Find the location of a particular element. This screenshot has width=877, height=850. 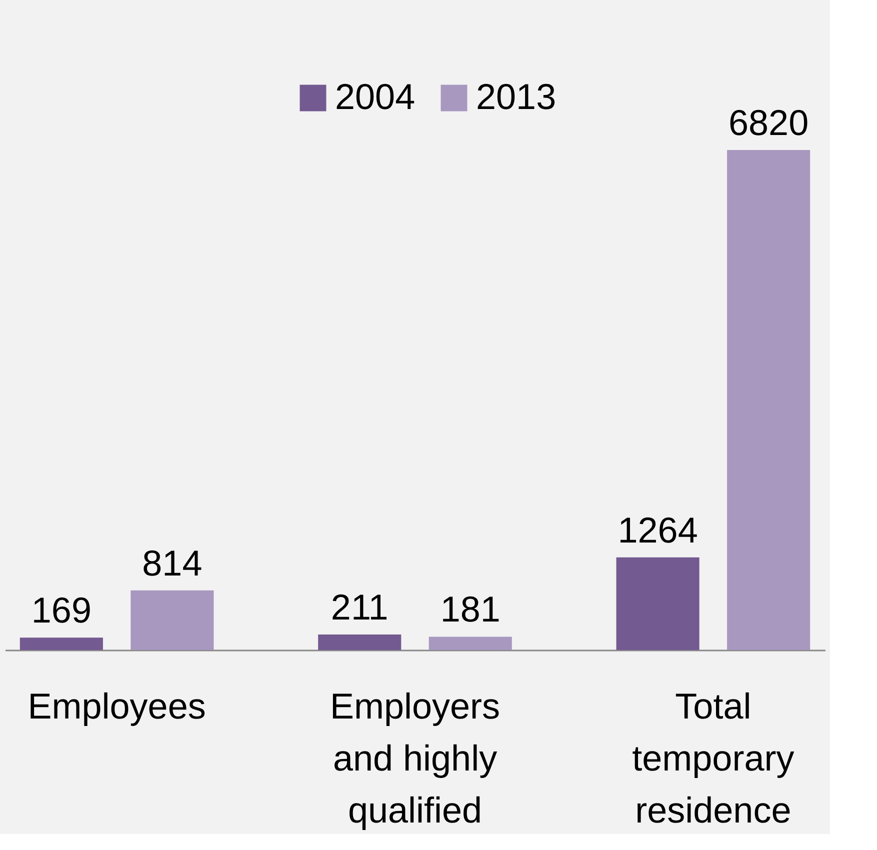

data-label: 6820 is located at coordinates (768, 122).